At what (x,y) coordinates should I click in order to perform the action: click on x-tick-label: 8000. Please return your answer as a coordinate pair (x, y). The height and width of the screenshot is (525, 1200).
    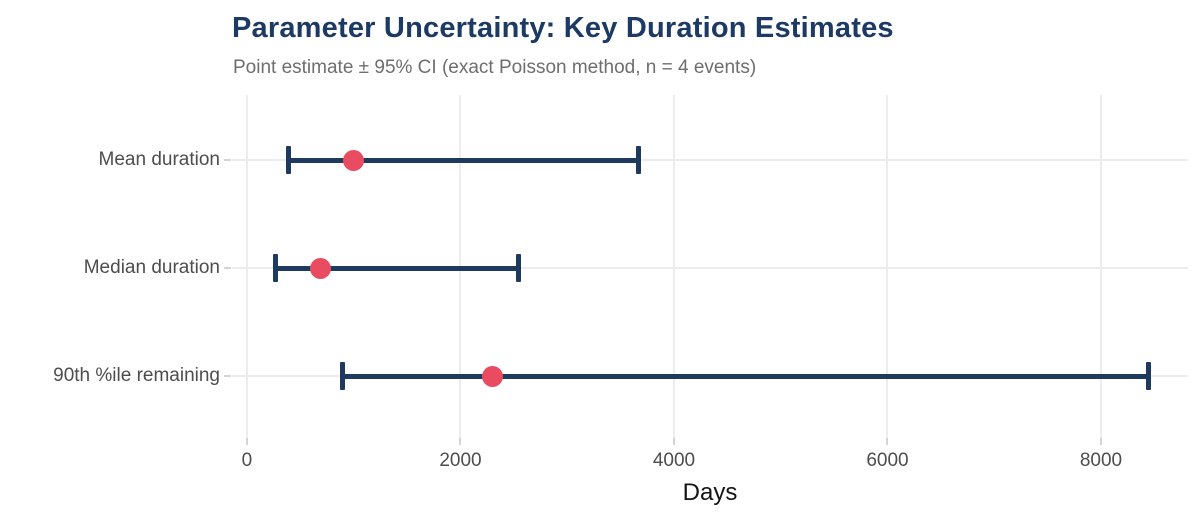
    Looking at the image, I should click on (1101, 460).